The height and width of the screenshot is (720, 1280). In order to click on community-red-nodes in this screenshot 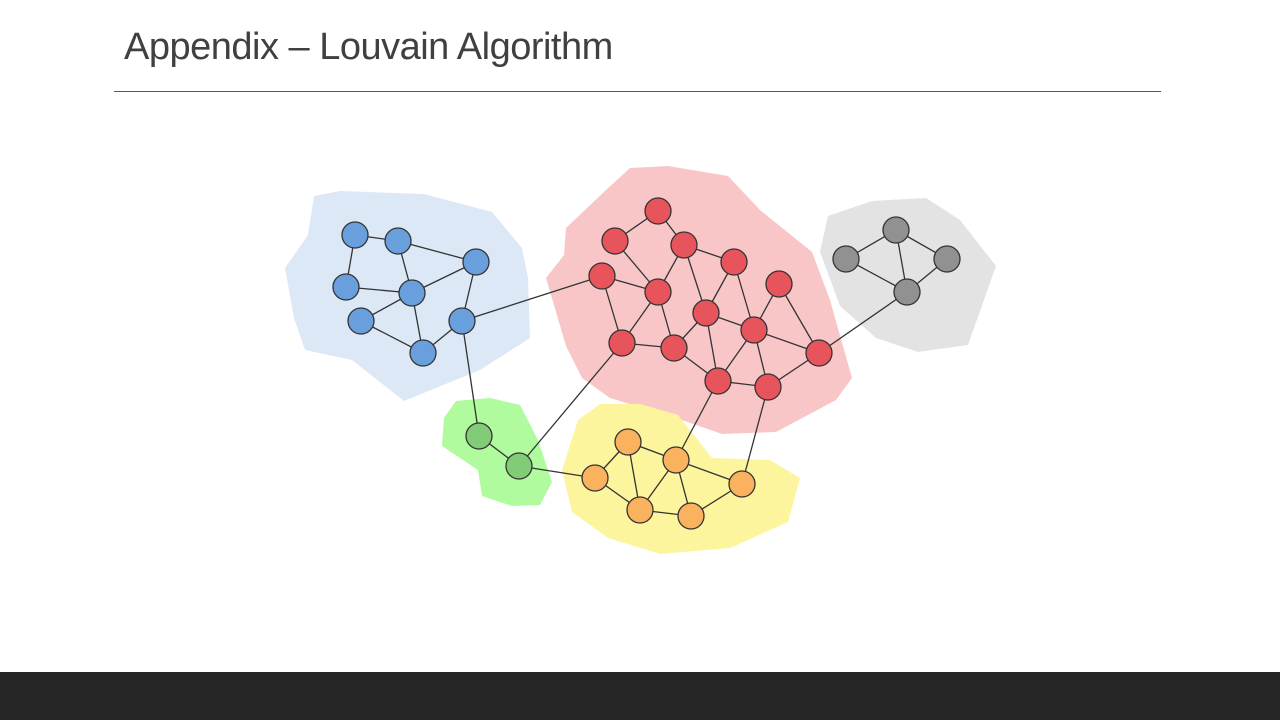, I will do `click(710, 299)`.